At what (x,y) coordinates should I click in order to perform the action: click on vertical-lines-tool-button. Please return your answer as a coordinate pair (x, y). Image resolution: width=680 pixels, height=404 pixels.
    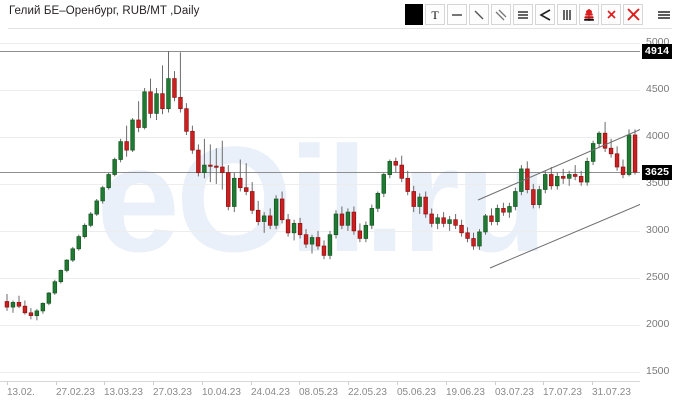
    Looking at the image, I should click on (567, 14).